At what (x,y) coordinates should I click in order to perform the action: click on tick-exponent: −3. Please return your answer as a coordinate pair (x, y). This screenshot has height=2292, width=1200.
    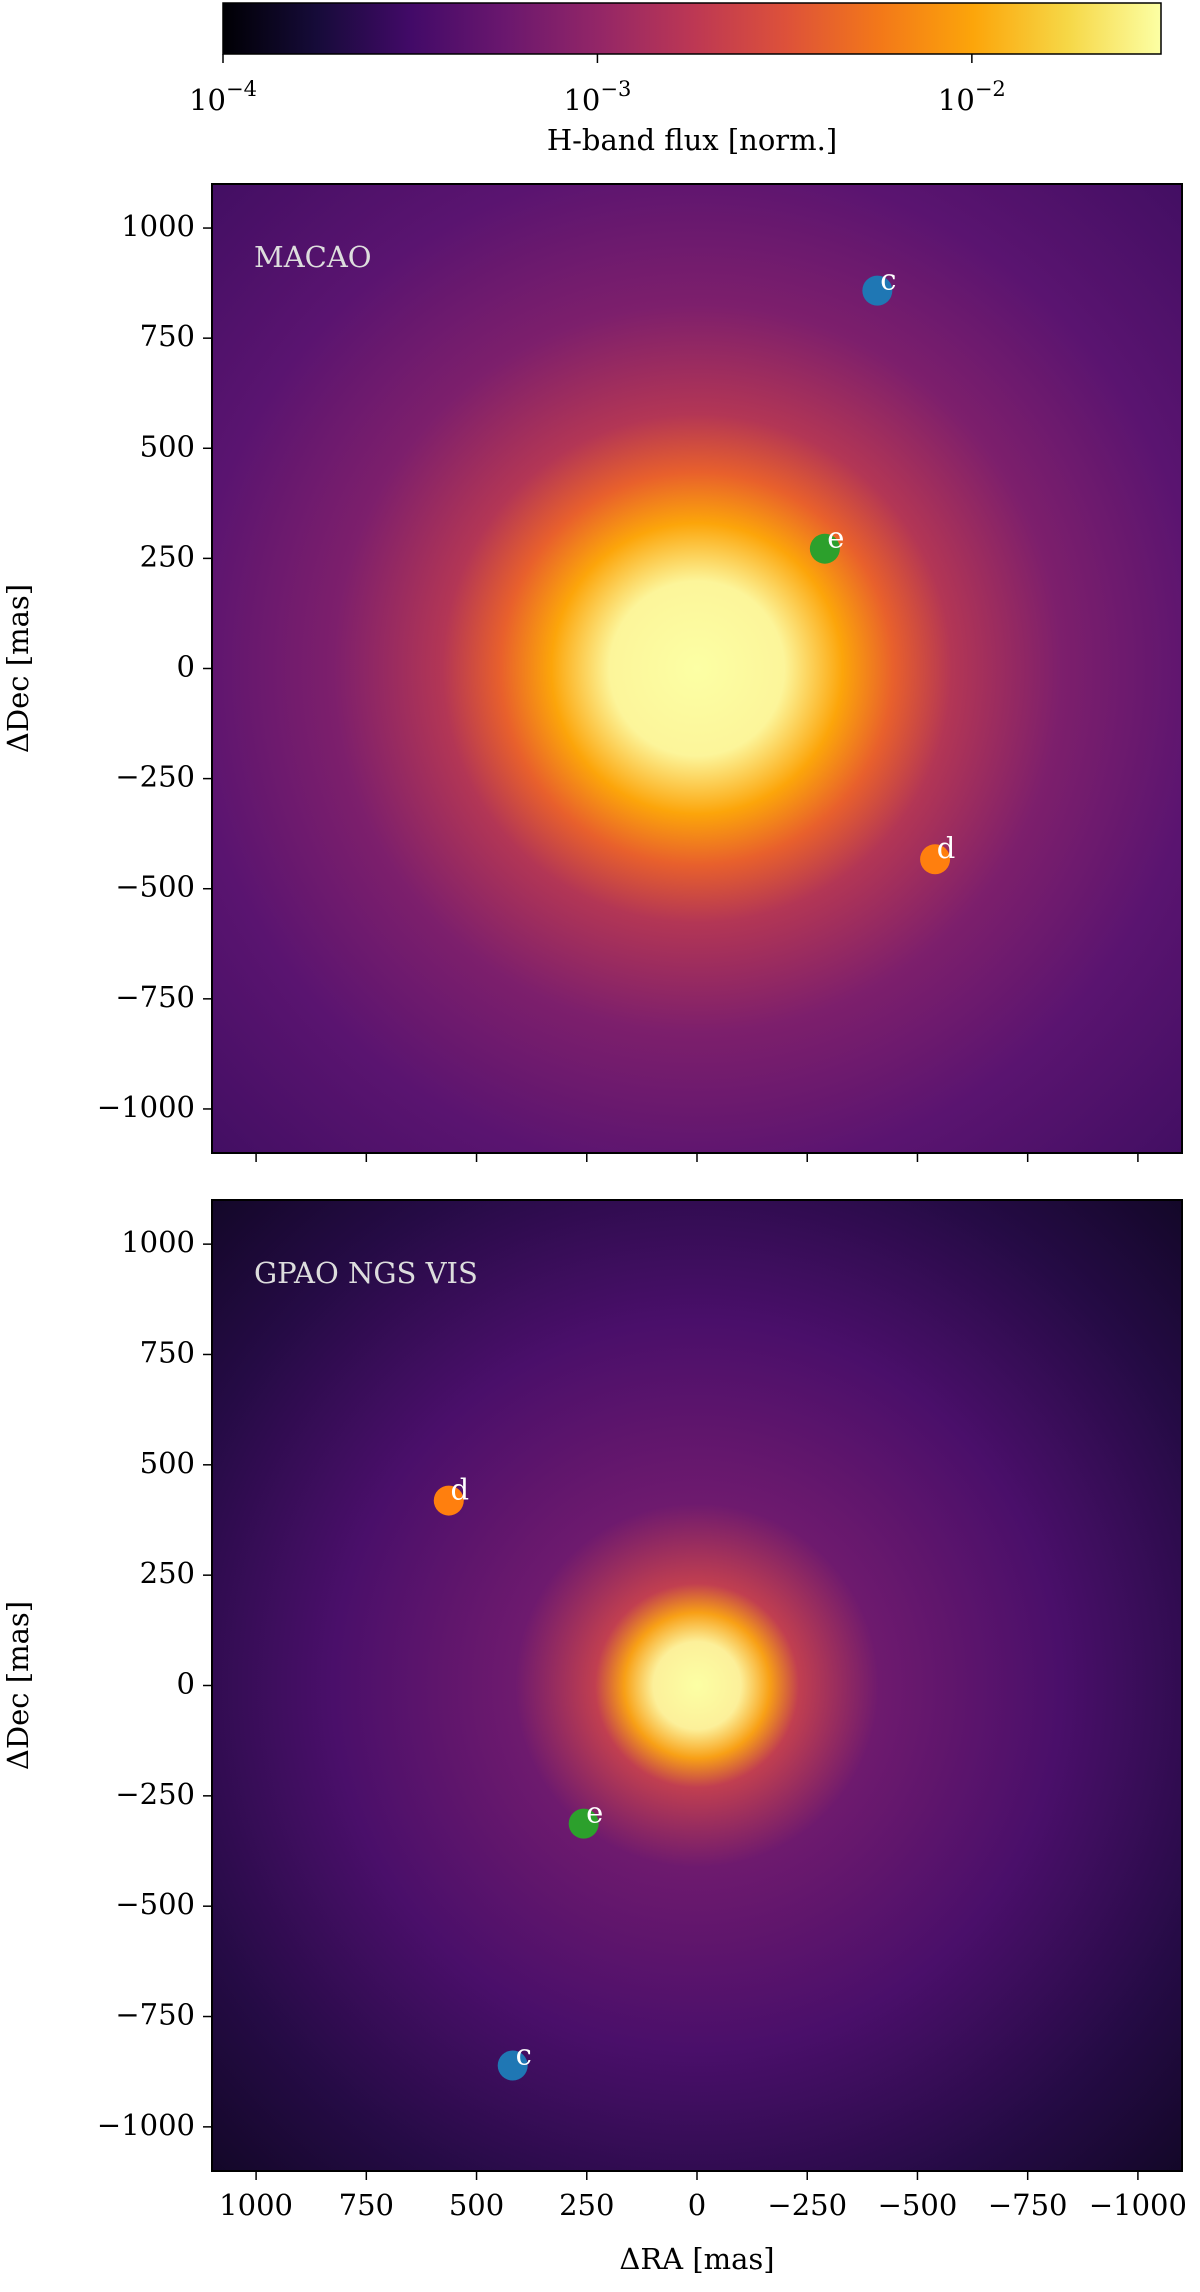
    Looking at the image, I should click on (615, 89).